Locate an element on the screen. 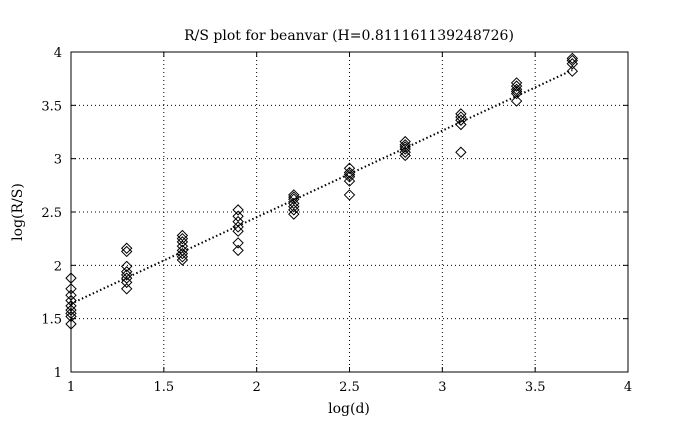  y-axis-label: log(R/S) is located at coordinates (18, 212).